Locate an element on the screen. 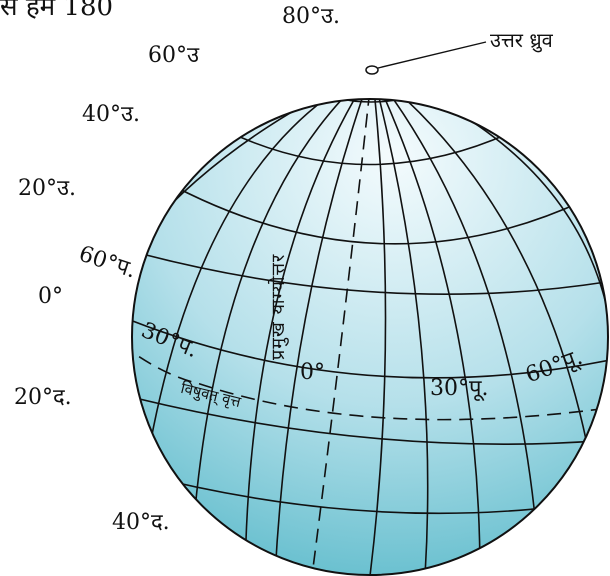 The height and width of the screenshot is (576, 610). lat-20n-label: 20°उ. is located at coordinates (47, 188).